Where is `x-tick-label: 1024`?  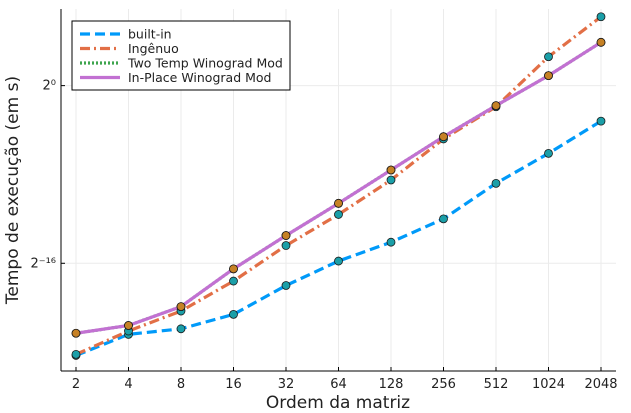 x-tick-label: 1024 is located at coordinates (548, 384).